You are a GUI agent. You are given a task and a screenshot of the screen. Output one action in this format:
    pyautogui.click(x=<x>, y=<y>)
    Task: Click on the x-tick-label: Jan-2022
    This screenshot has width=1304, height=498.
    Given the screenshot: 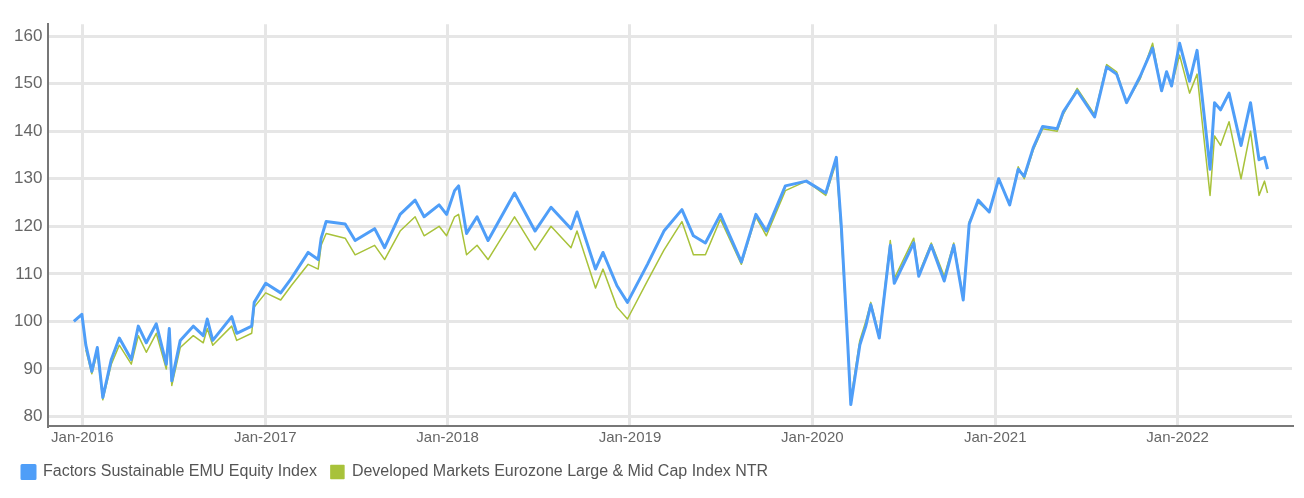 What is the action you would take?
    pyautogui.click(x=1177, y=437)
    